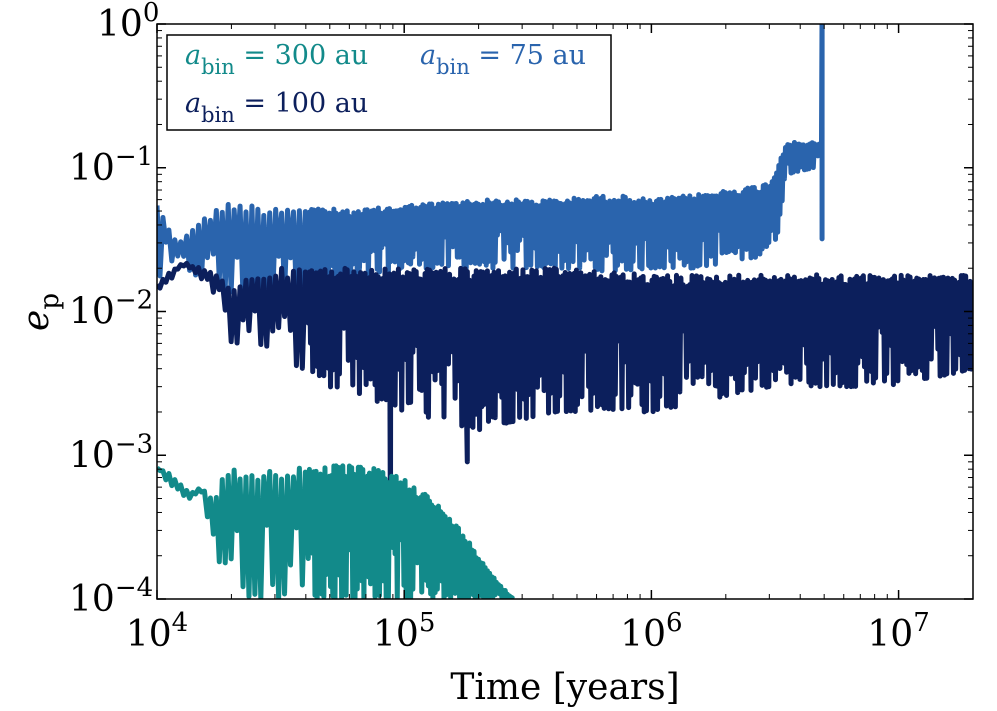  I want to click on y-tick-label: 10⁻², so click(111, 309).